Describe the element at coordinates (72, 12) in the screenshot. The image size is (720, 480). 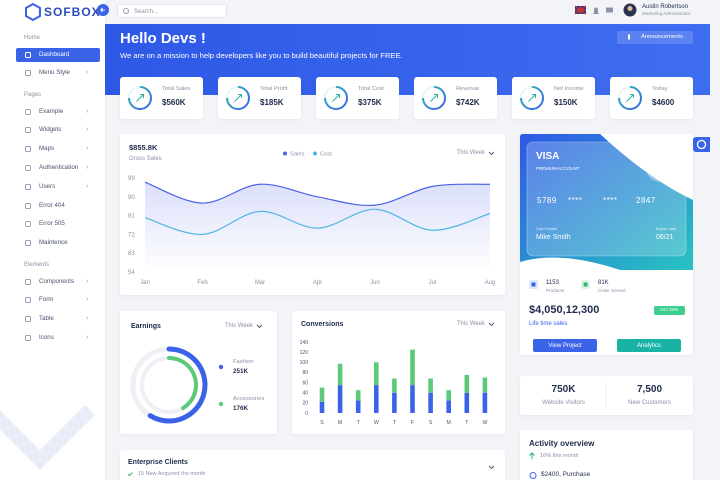
I see `logo-text: SOFBOX` at that location.